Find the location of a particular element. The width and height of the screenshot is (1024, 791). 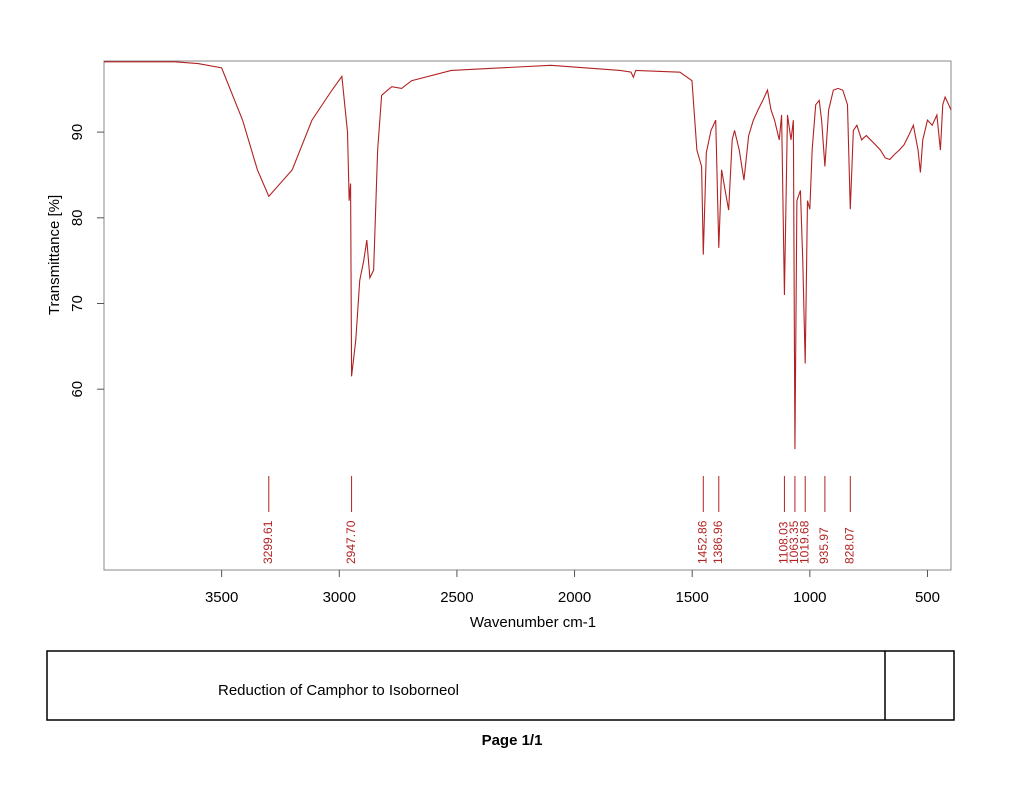

peak-label: 1386.96 is located at coordinates (718, 542).